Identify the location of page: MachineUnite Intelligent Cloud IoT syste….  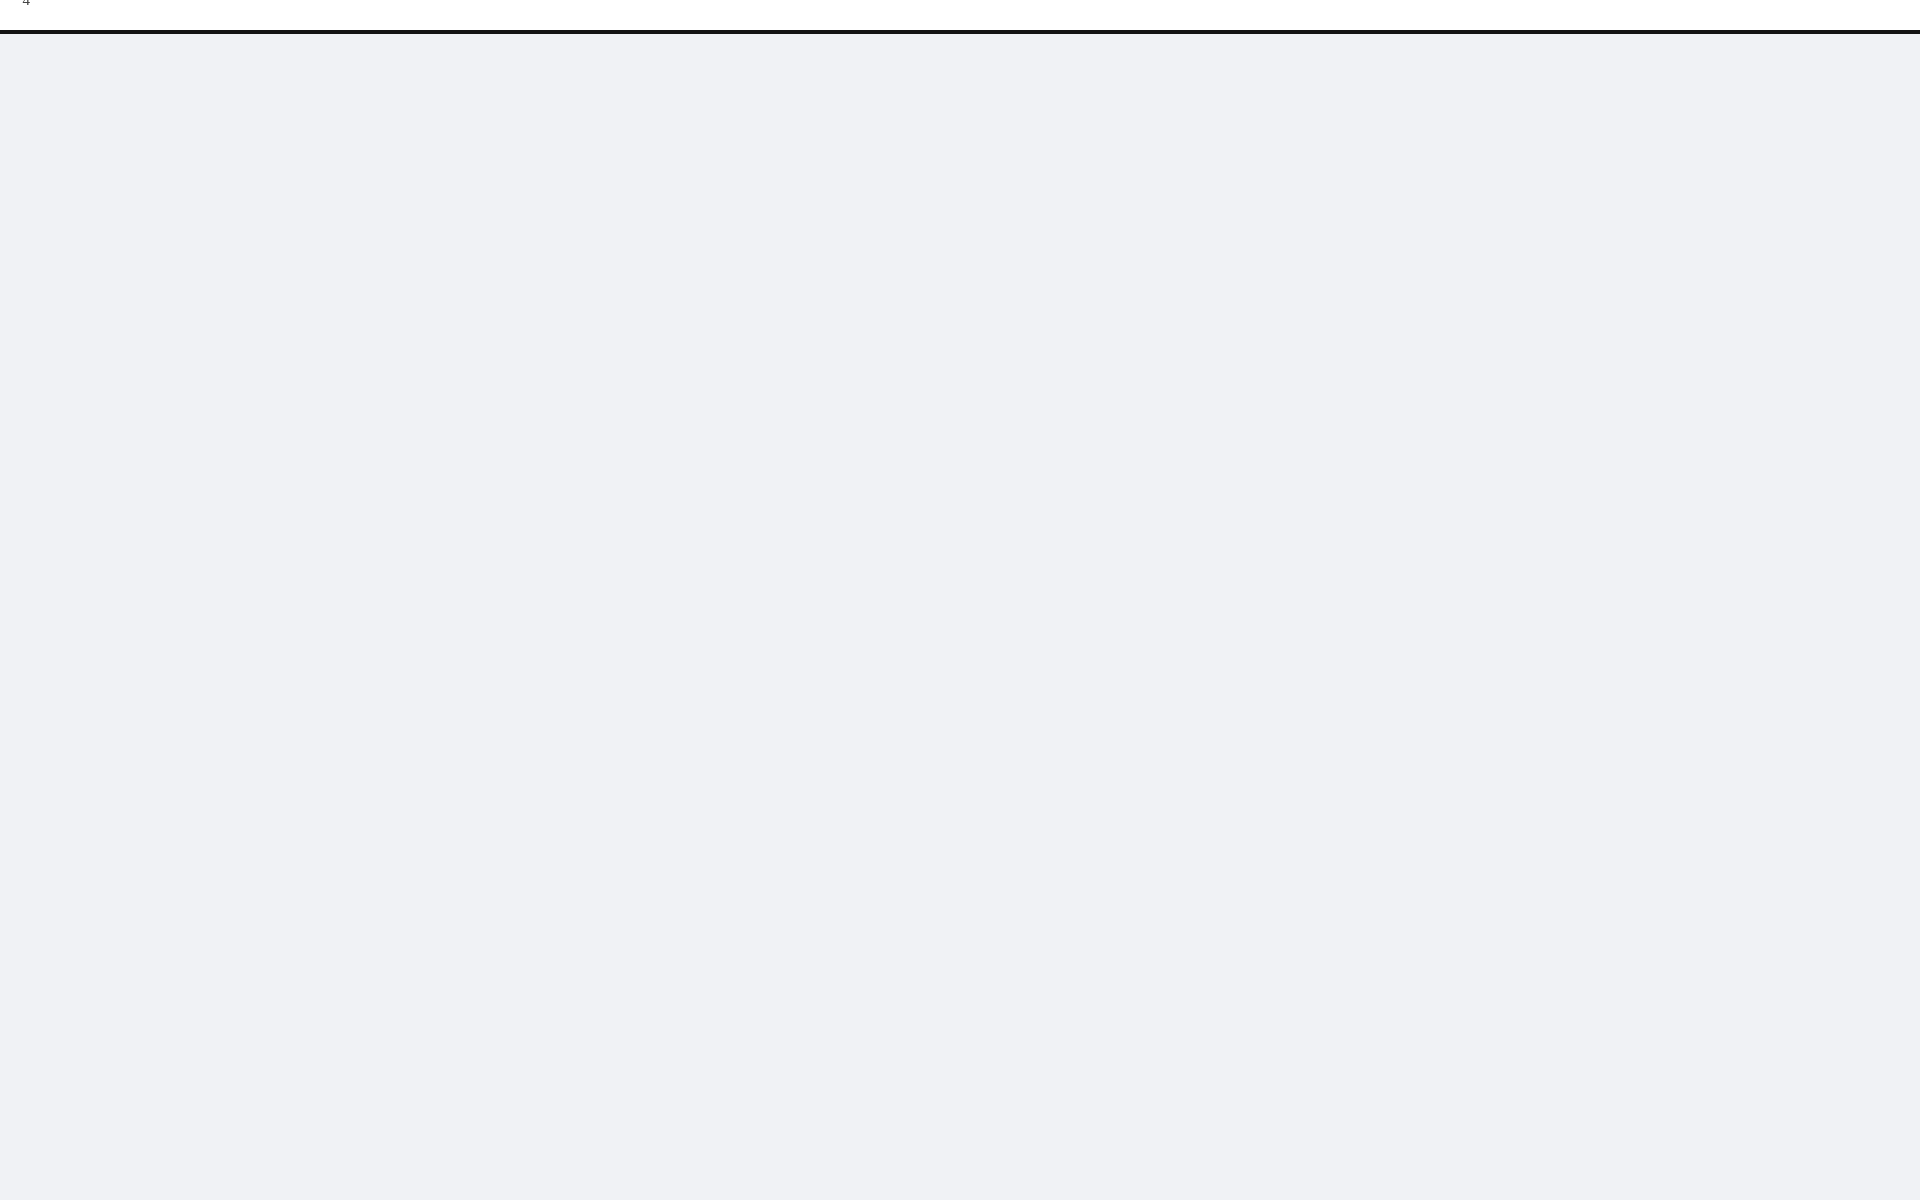
(960, 17).